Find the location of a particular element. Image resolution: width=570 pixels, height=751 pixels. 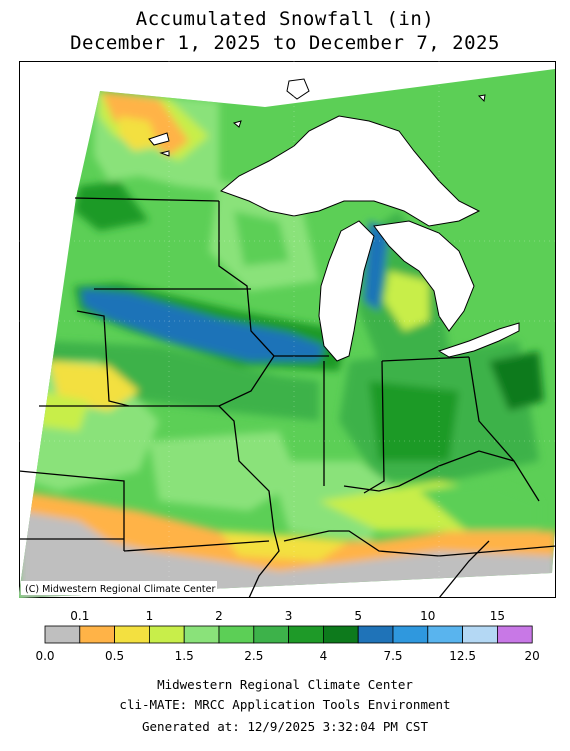

lake-erie is located at coordinates (478, 340).